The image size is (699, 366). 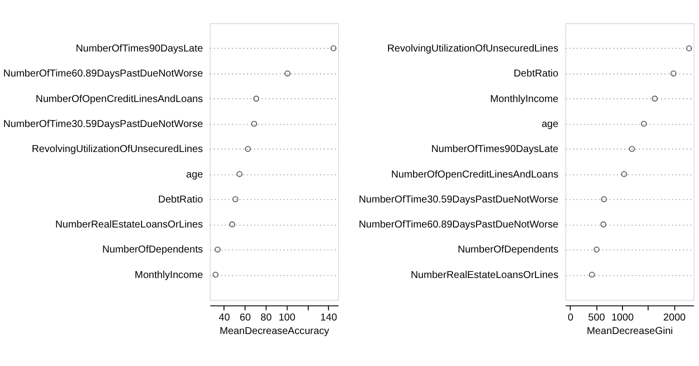 What do you see at coordinates (674, 318) in the screenshot?
I see `x-tick-label: 2000` at bounding box center [674, 318].